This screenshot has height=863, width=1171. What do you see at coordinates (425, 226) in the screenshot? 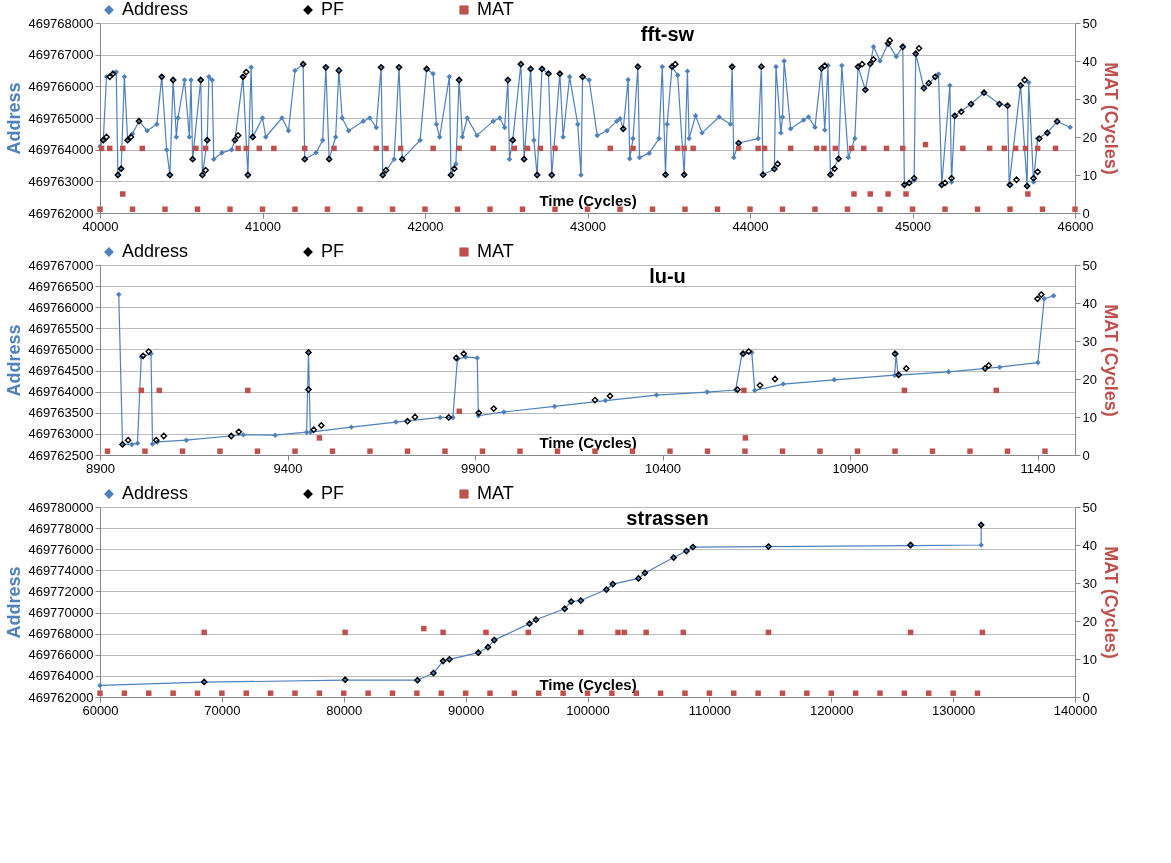
I see `x-tick-label: 42000` at bounding box center [425, 226].